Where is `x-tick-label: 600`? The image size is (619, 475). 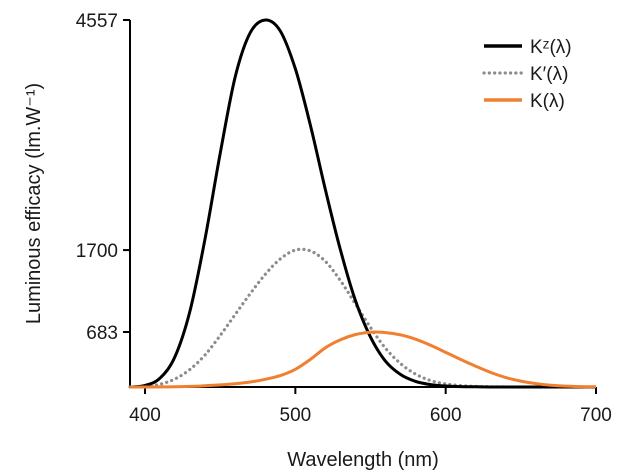
x-tick-label: 600 is located at coordinates (446, 415).